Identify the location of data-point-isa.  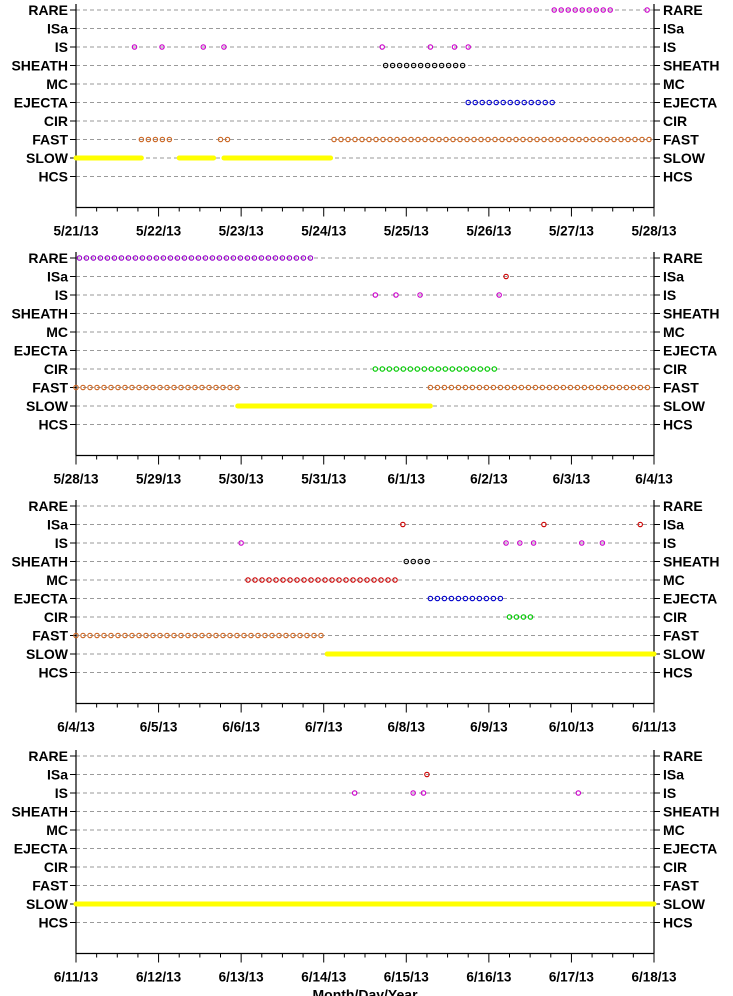
(506, 276).